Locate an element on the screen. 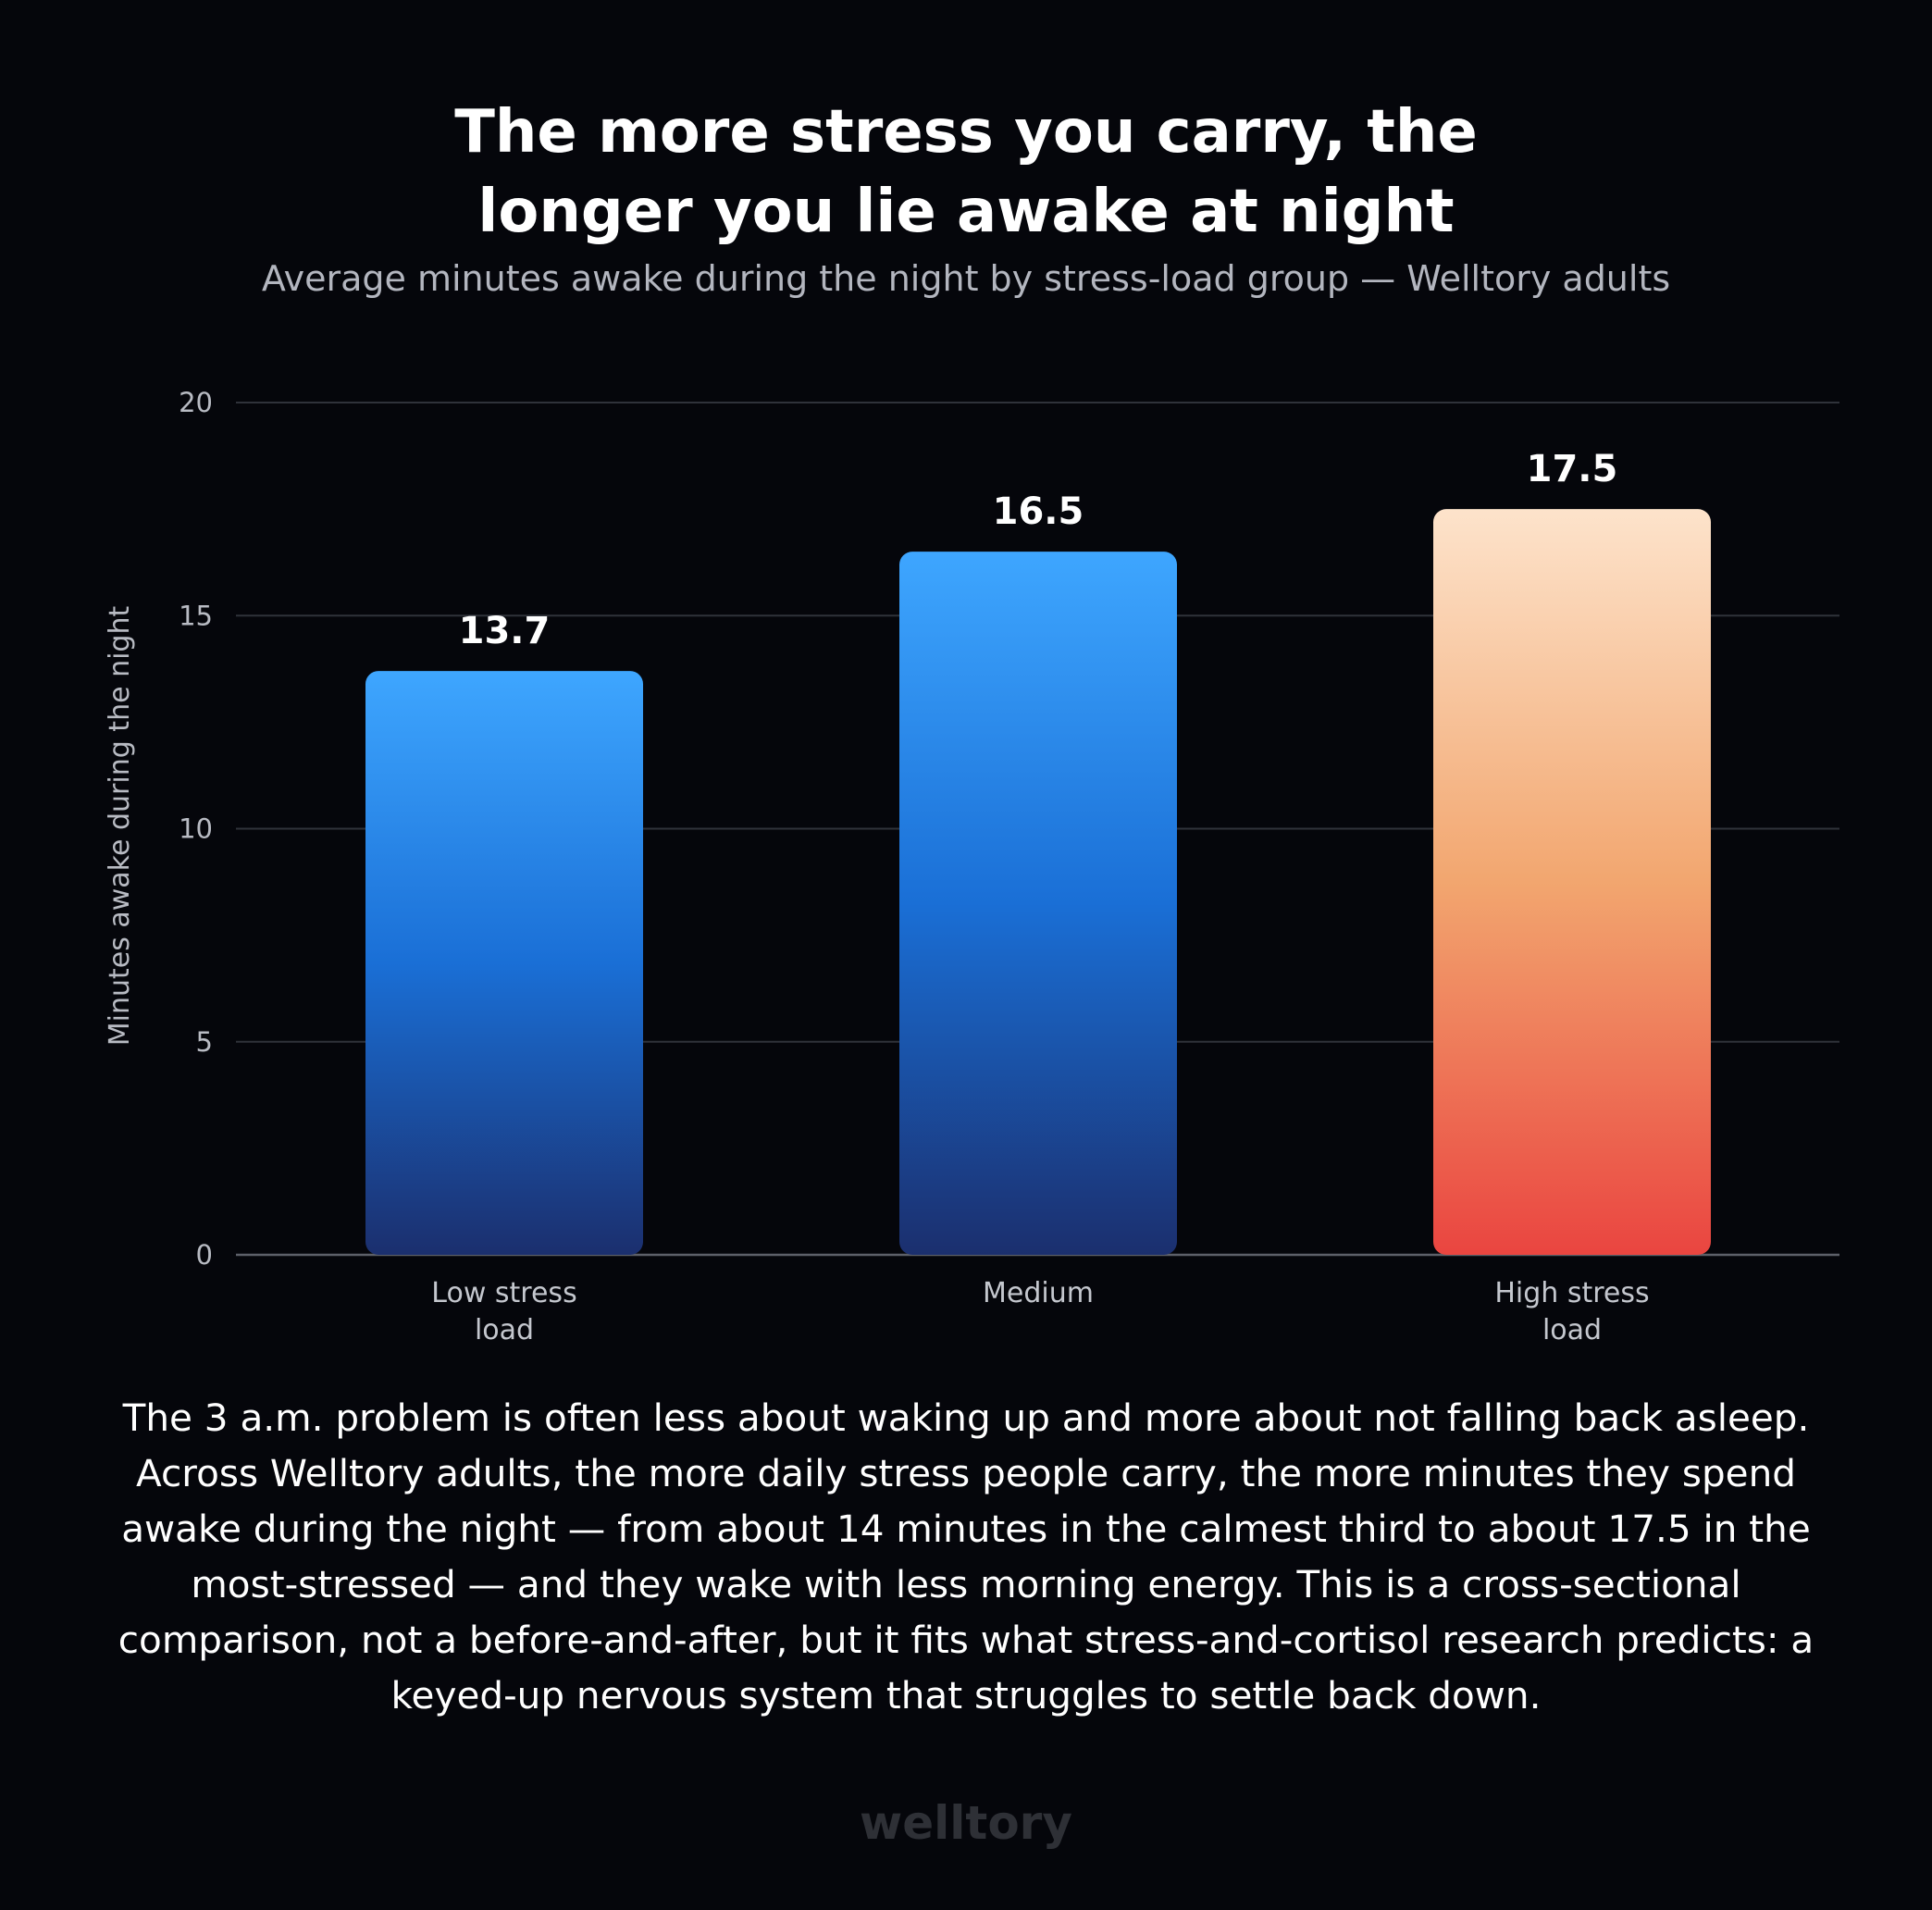 This screenshot has width=1932, height=1910. data-label: 17.5 is located at coordinates (1573, 469).